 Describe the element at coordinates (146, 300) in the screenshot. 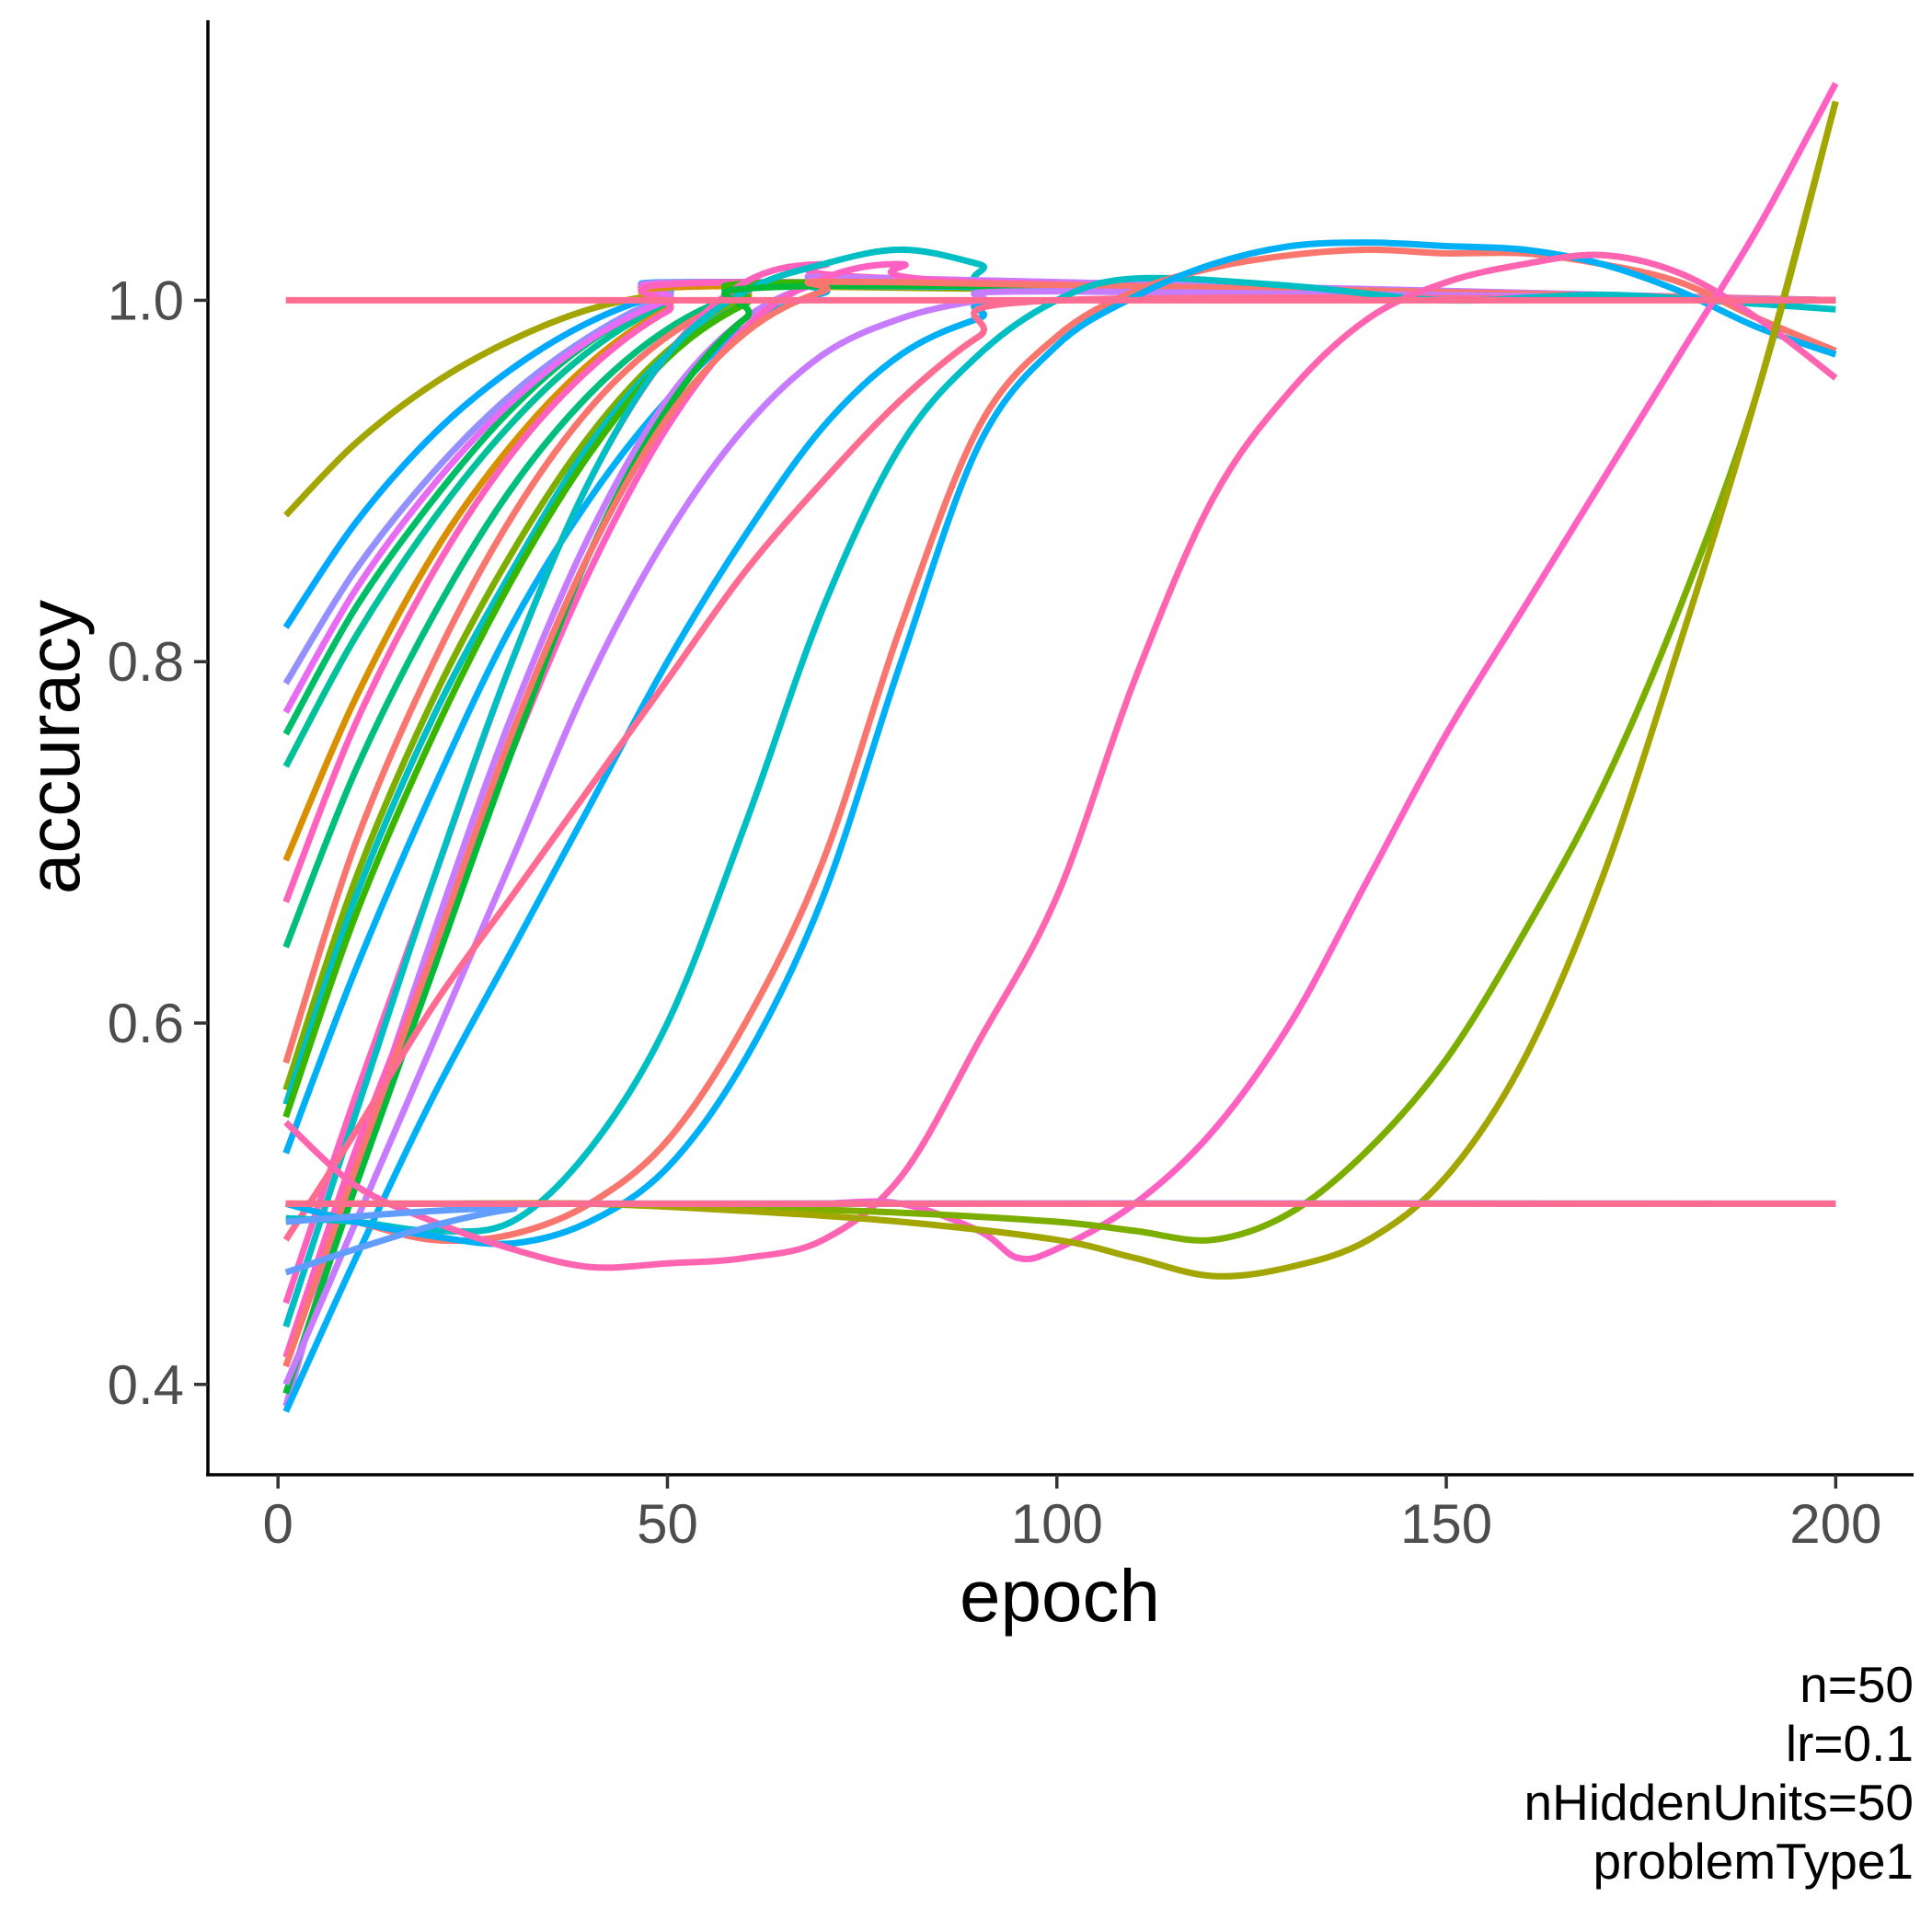

I see `y-tick-label: 1.0` at that location.